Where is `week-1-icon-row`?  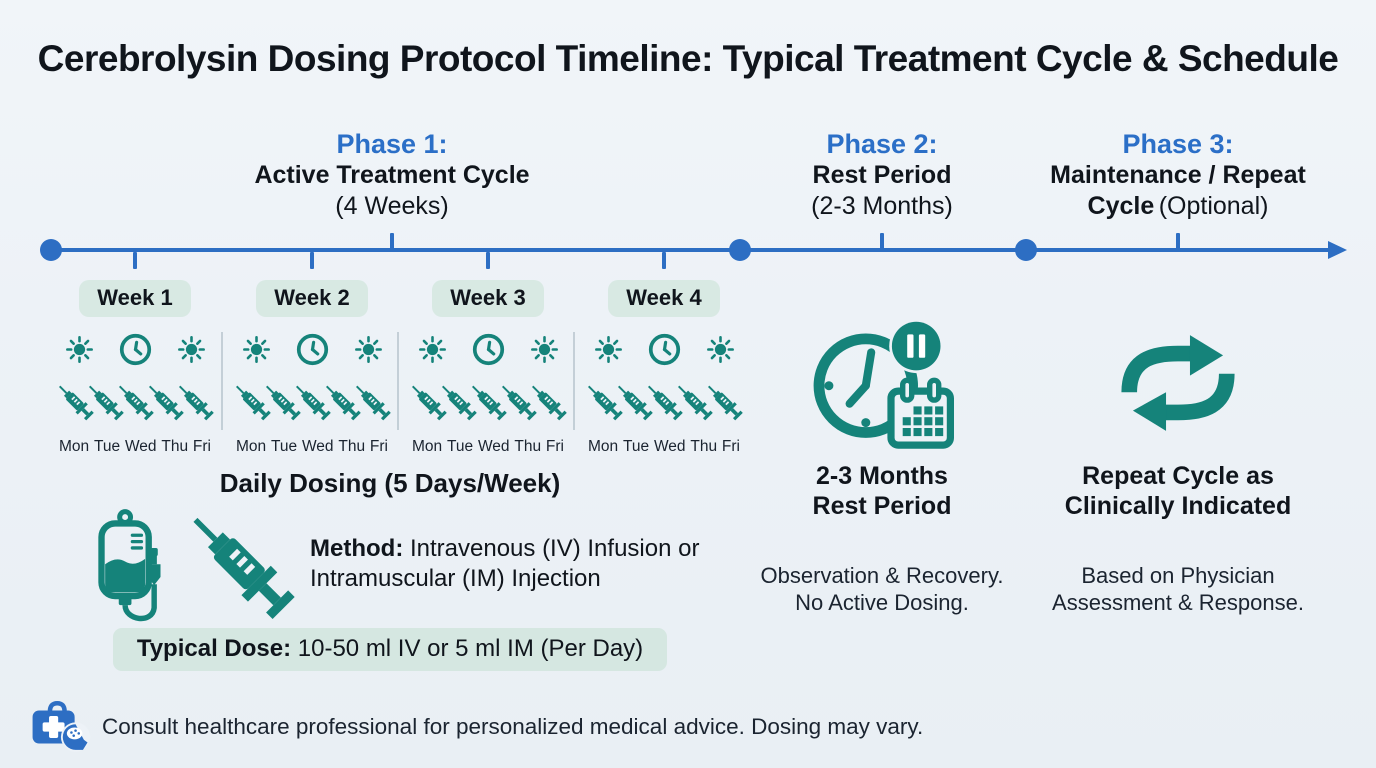 week-1-icon-row is located at coordinates (135, 349).